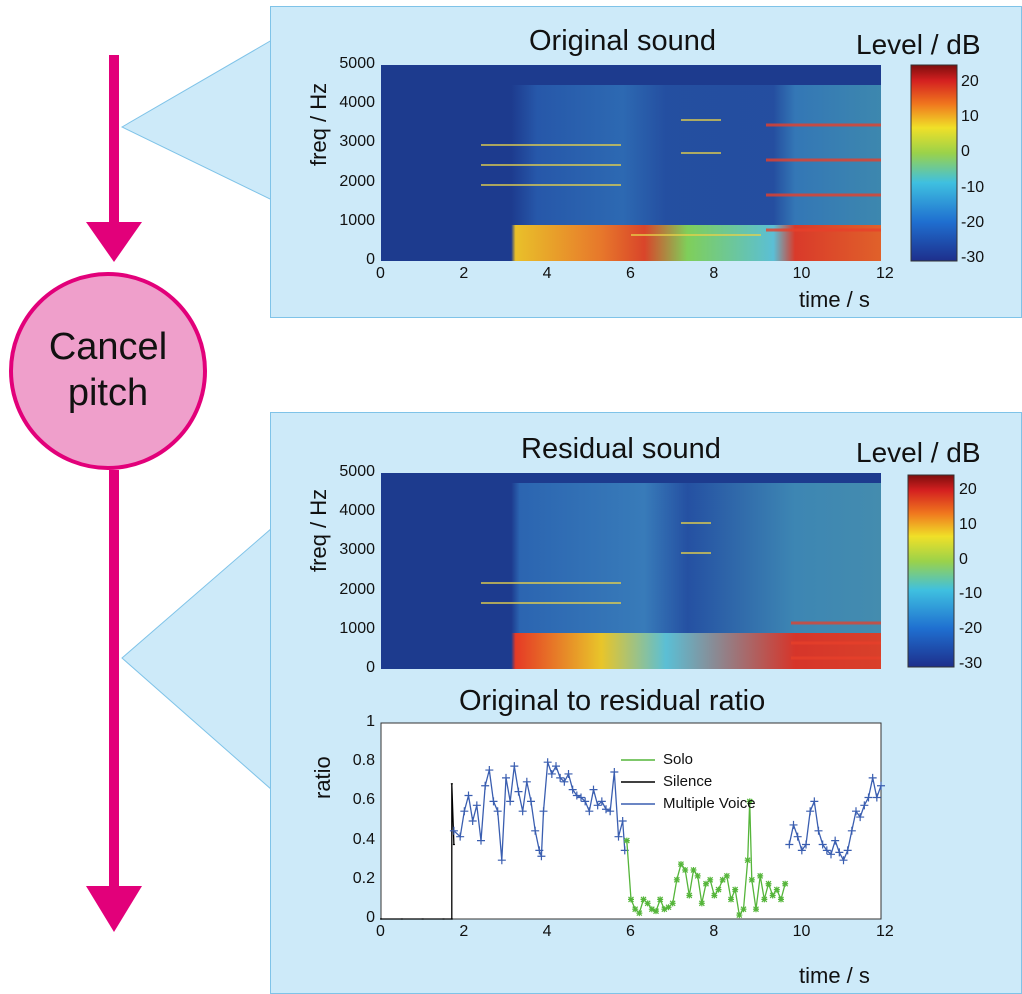  Describe the element at coordinates (885, 931) in the screenshot. I see `ratio-x-tick: 12` at that location.